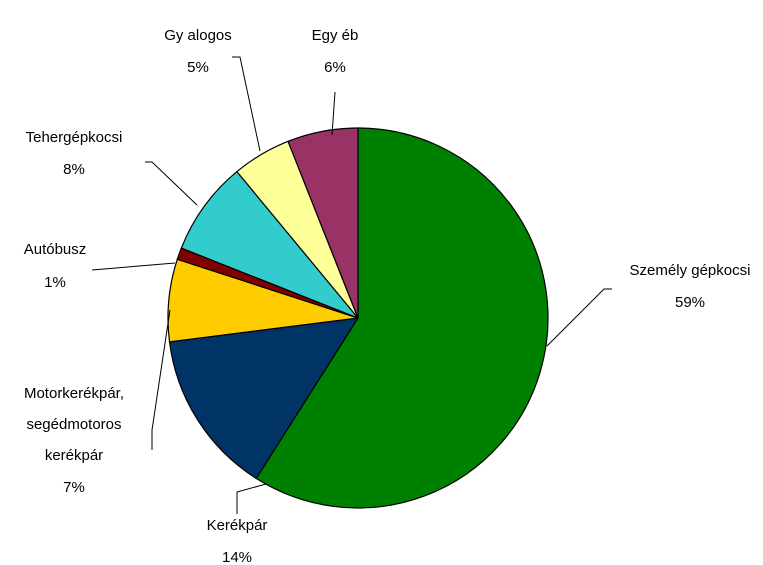 This screenshot has width=763, height=565. What do you see at coordinates (74, 455) in the screenshot?
I see `slice-label-motorkerekpar-2: kerékpár` at bounding box center [74, 455].